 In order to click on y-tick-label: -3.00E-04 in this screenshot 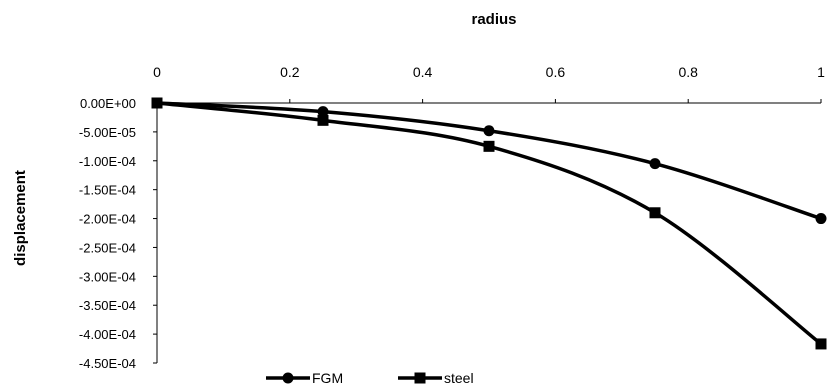, I will do `click(107, 276)`.